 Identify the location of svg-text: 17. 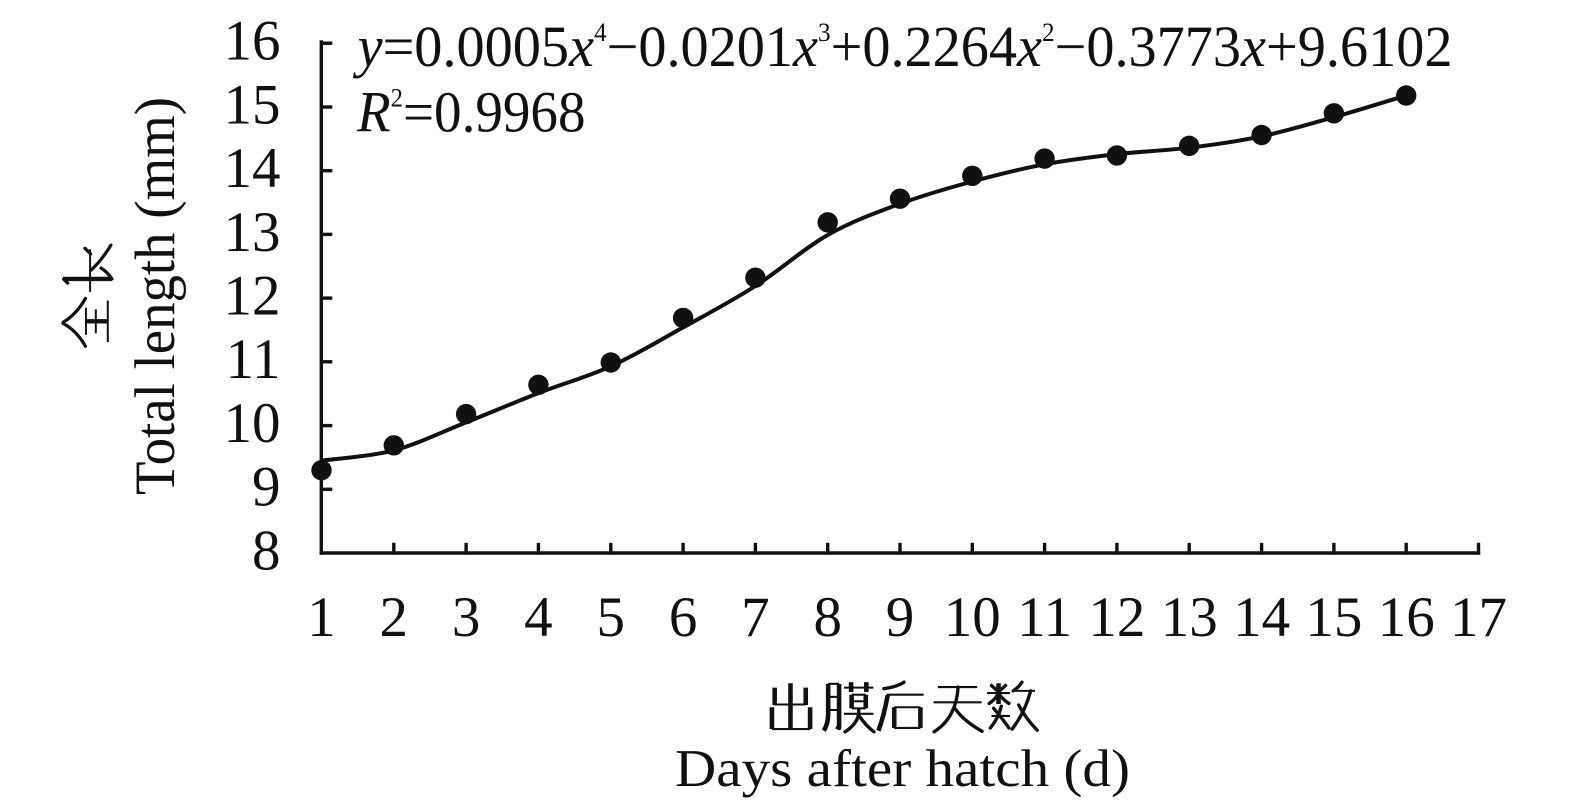
(1478, 617).